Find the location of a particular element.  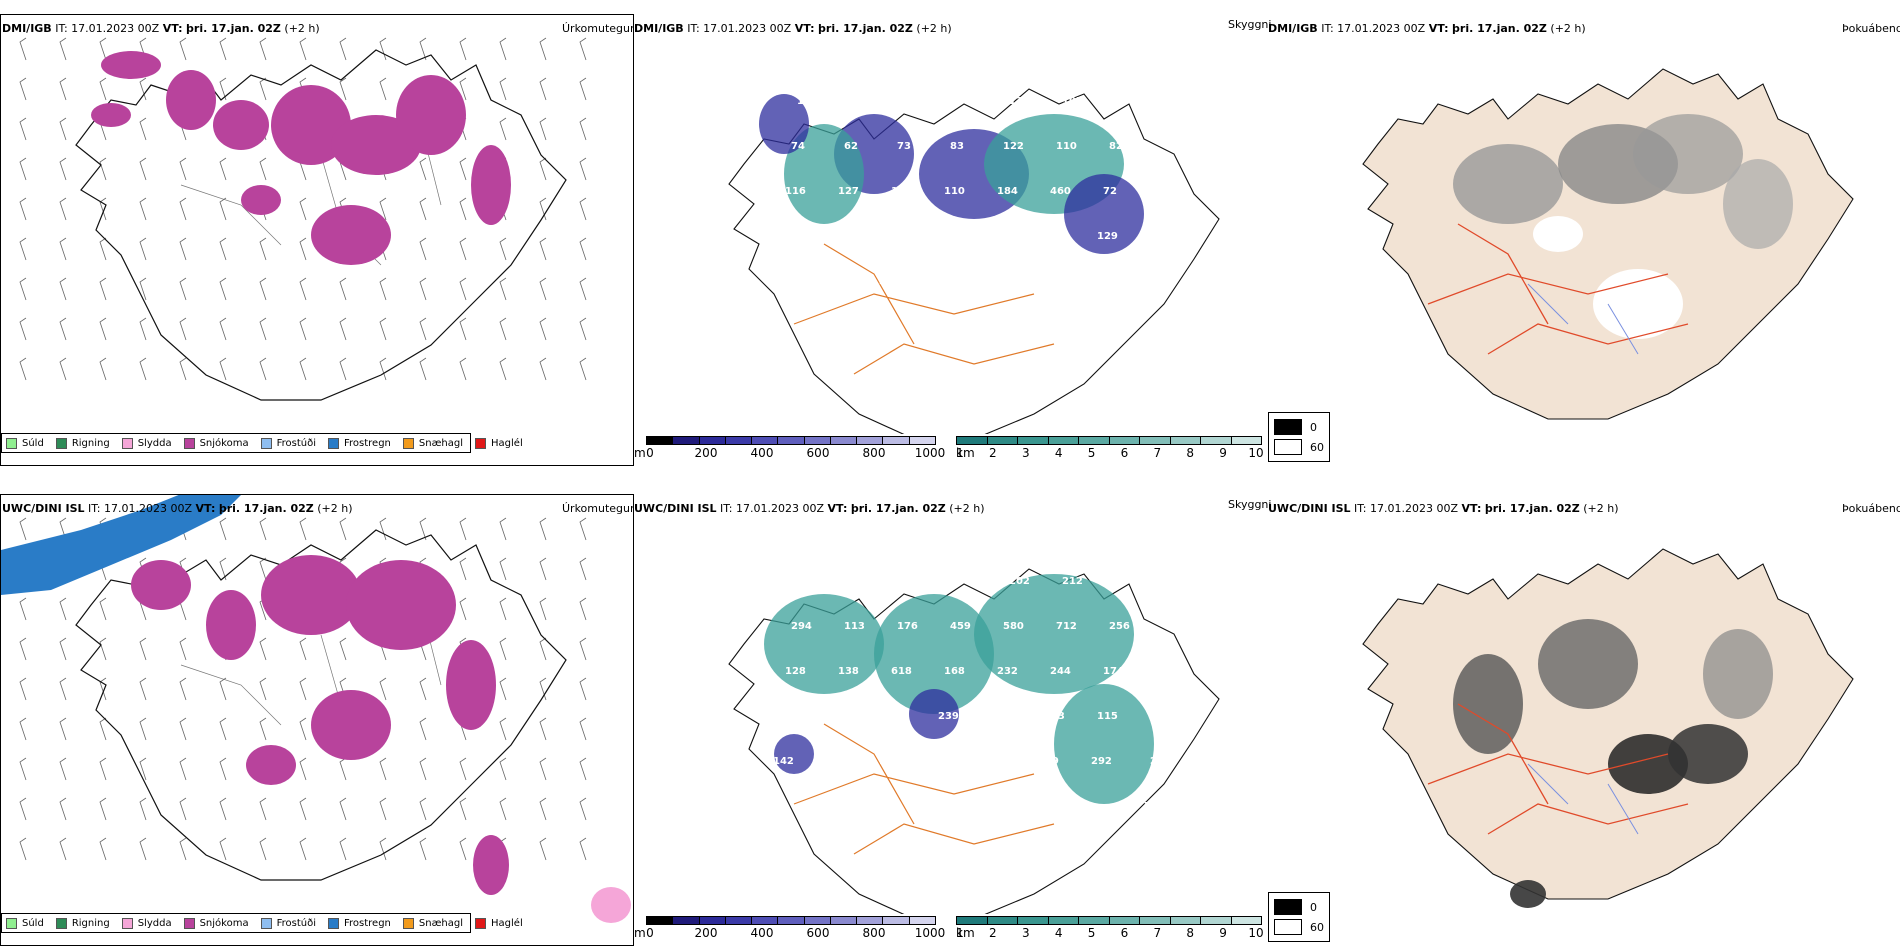

cloud-base-label: 121 is located at coordinates (913, 101).